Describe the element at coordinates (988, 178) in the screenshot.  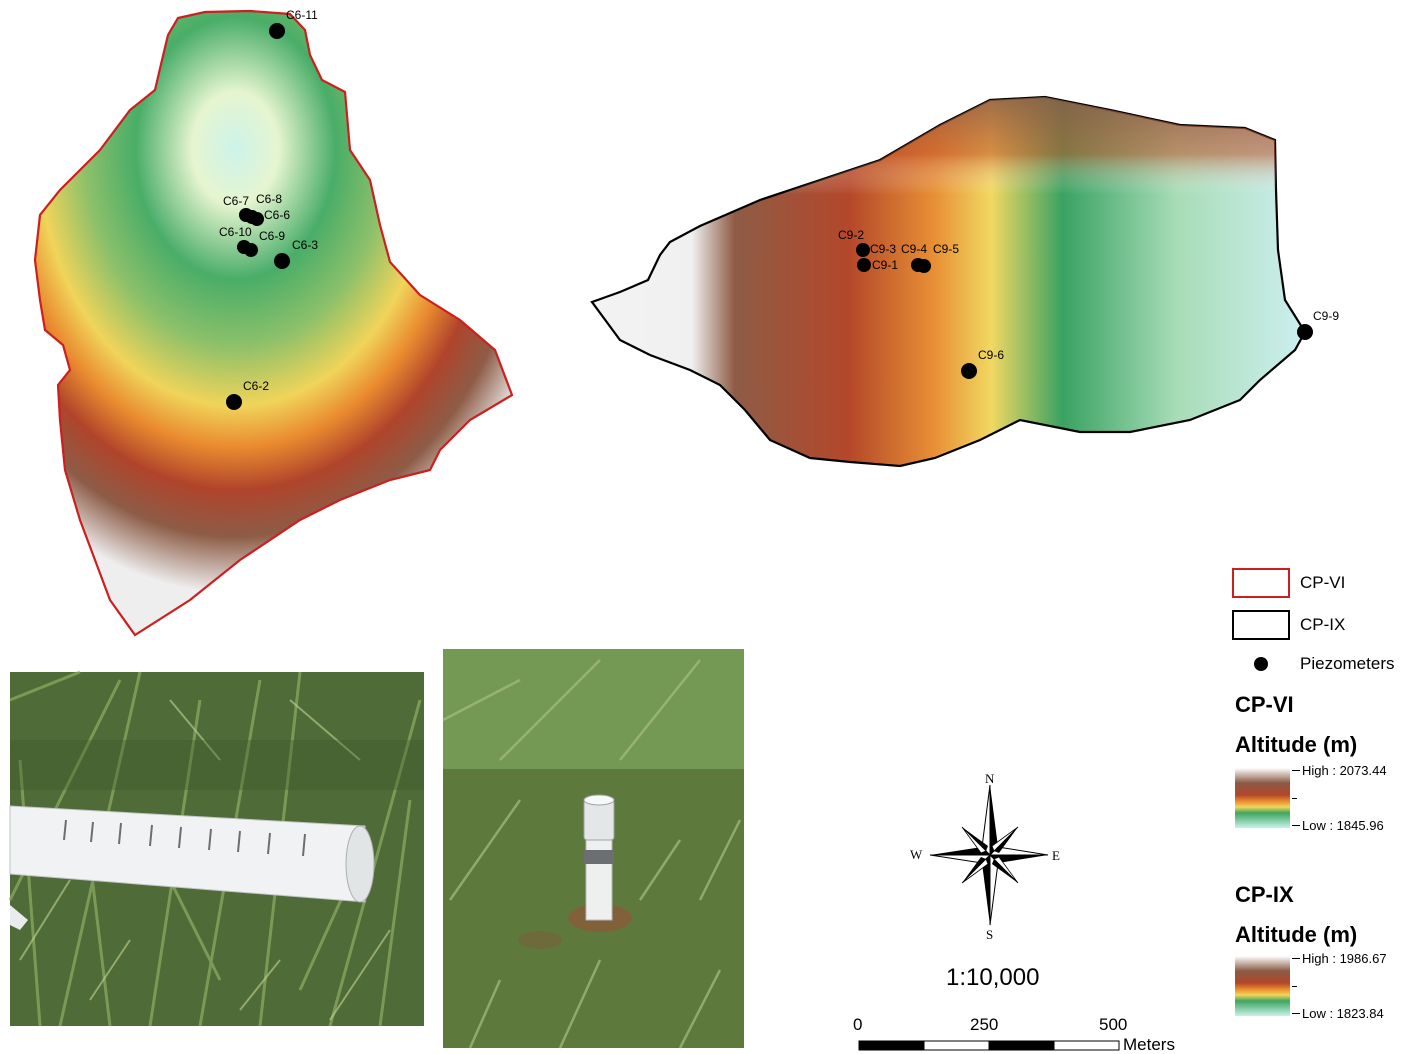
I see `cp9-ridge-shading` at that location.